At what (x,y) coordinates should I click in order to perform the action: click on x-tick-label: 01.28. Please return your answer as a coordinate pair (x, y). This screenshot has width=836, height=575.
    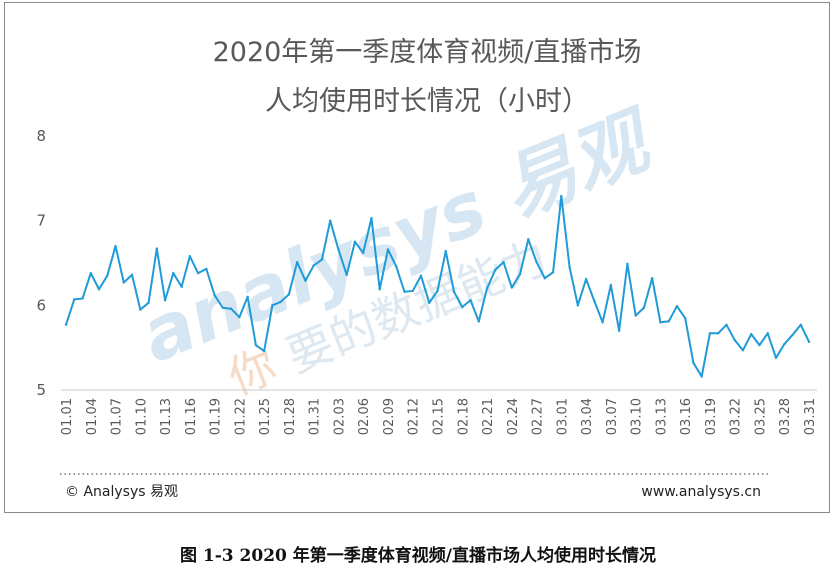
    Looking at the image, I should click on (290, 416).